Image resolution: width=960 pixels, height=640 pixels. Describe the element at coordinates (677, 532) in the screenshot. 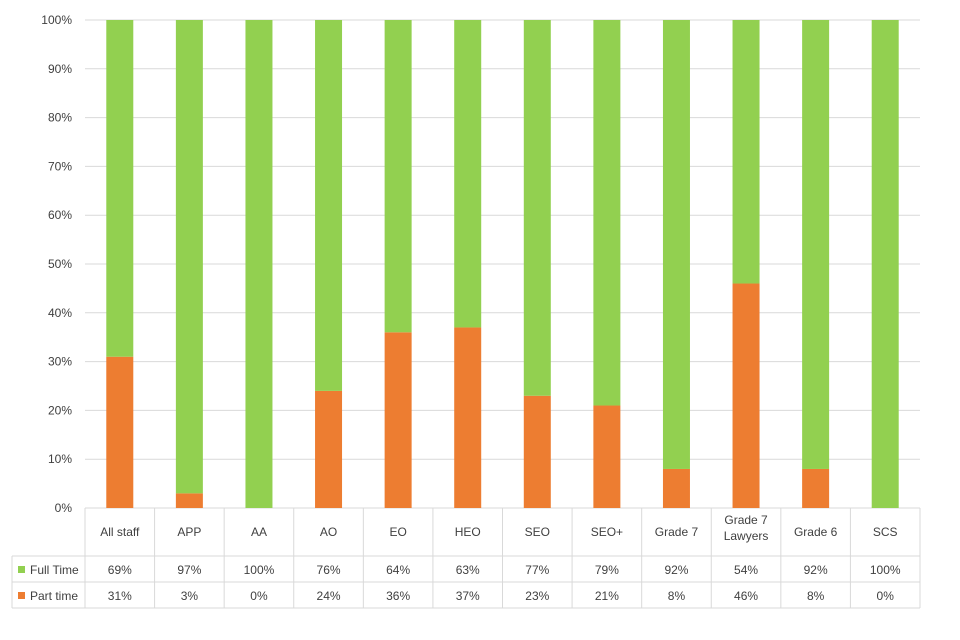

I see `category-label: Grade 7` at that location.